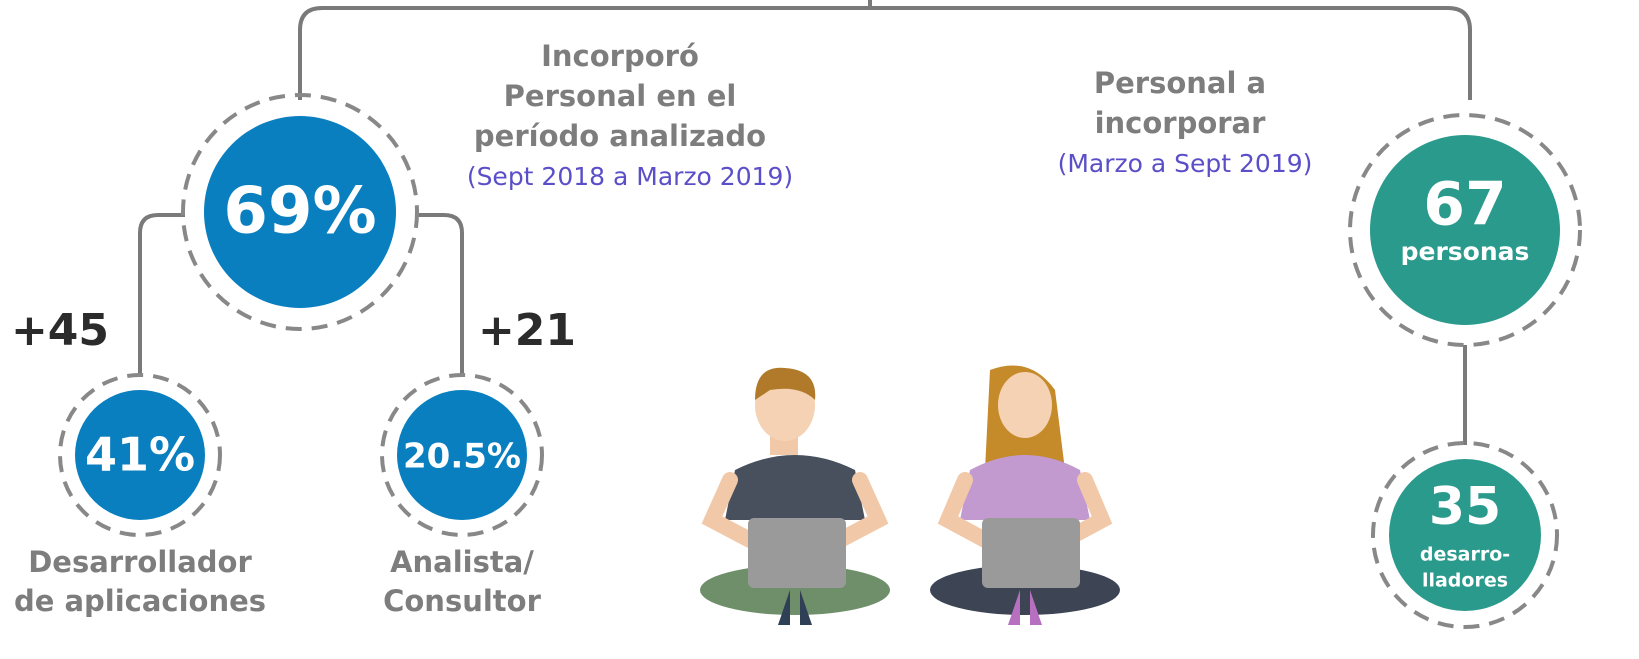  Describe the element at coordinates (1025, 495) in the screenshot. I see `woman-illustration` at that location.